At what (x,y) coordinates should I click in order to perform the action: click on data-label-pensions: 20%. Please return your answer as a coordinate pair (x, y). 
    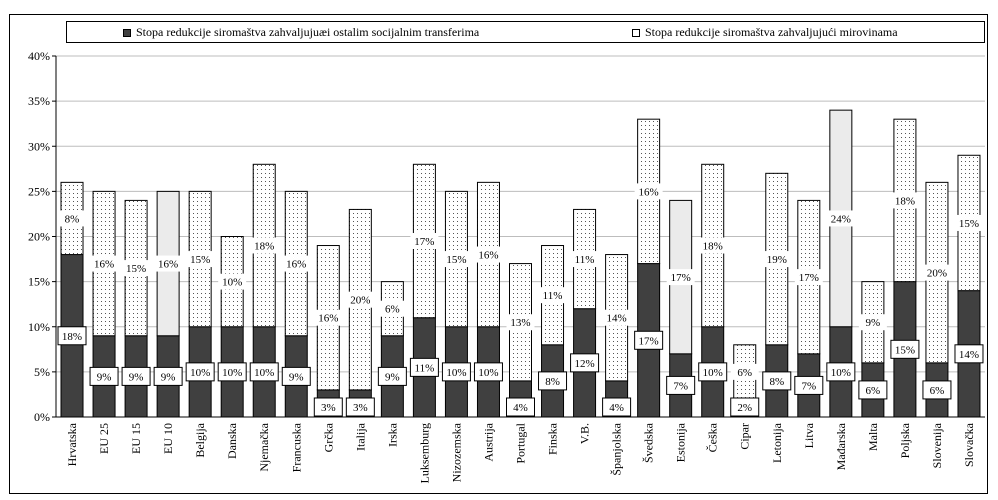
    Looking at the image, I should click on (360, 299).